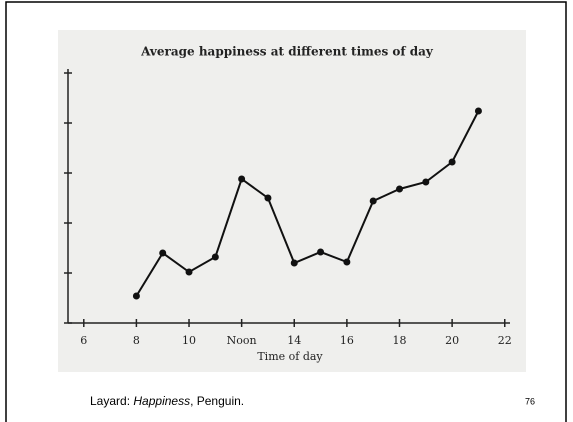 This screenshot has width=573, height=422. Describe the element at coordinates (161, 401) in the screenshot. I see `caption-book: Happiness` at that location.